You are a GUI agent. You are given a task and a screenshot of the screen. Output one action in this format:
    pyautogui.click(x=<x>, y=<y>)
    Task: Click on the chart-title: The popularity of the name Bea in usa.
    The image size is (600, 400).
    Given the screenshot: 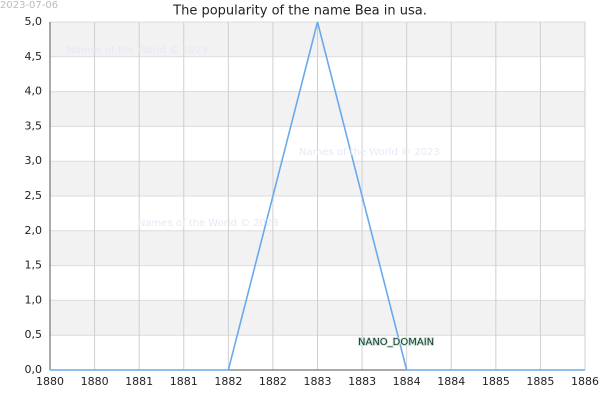 What is the action you would take?
    pyautogui.click(x=299, y=11)
    